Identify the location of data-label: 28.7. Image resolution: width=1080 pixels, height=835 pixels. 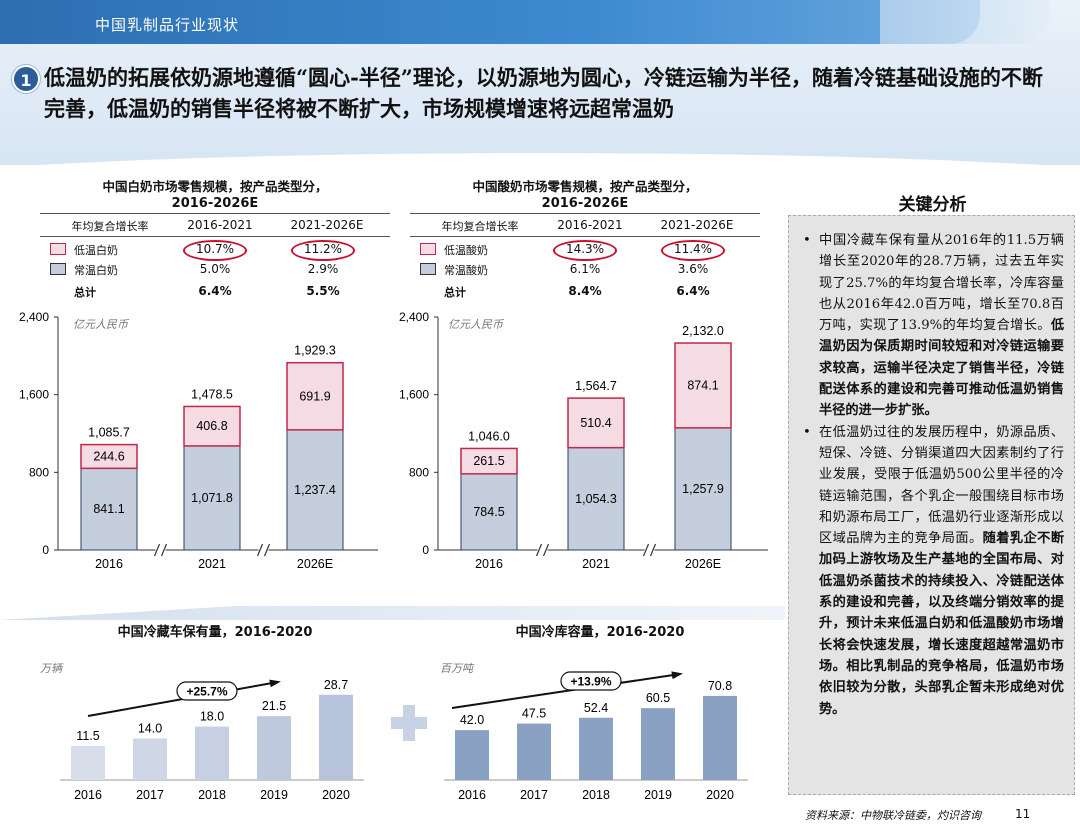
(336, 685).